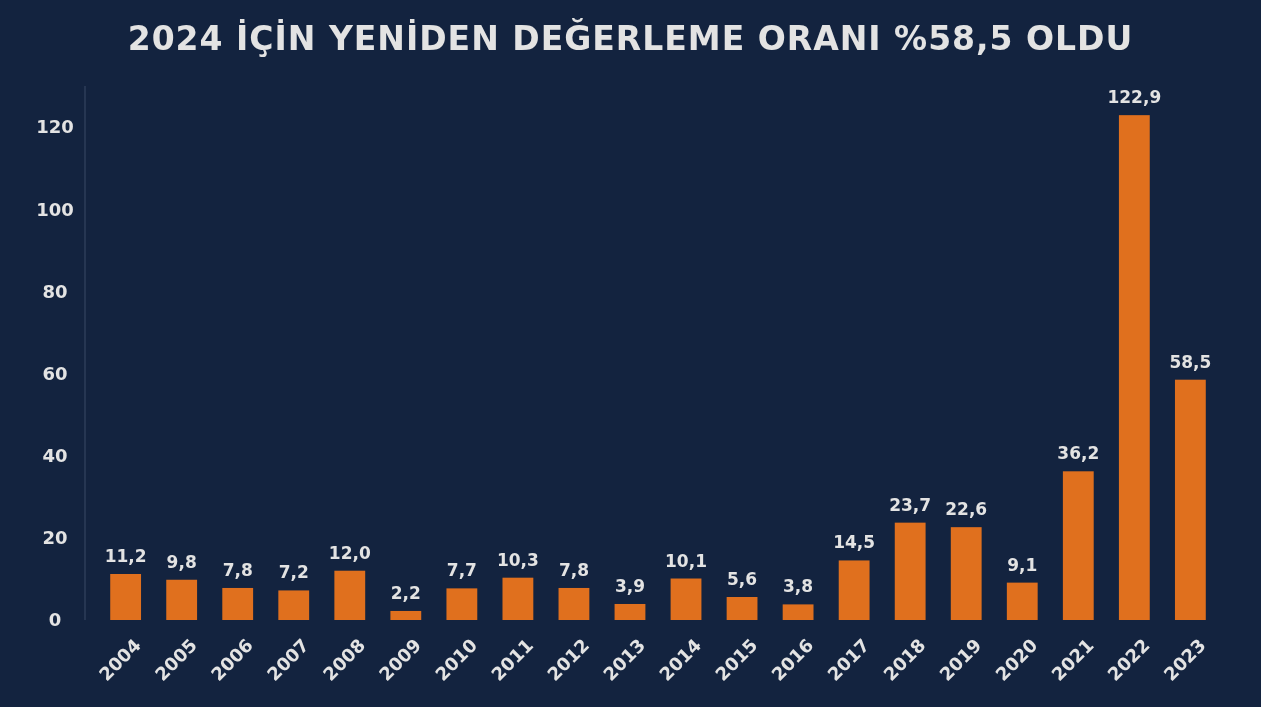  What do you see at coordinates (55, 373) in the screenshot?
I see `y-tick-label: 60` at bounding box center [55, 373].